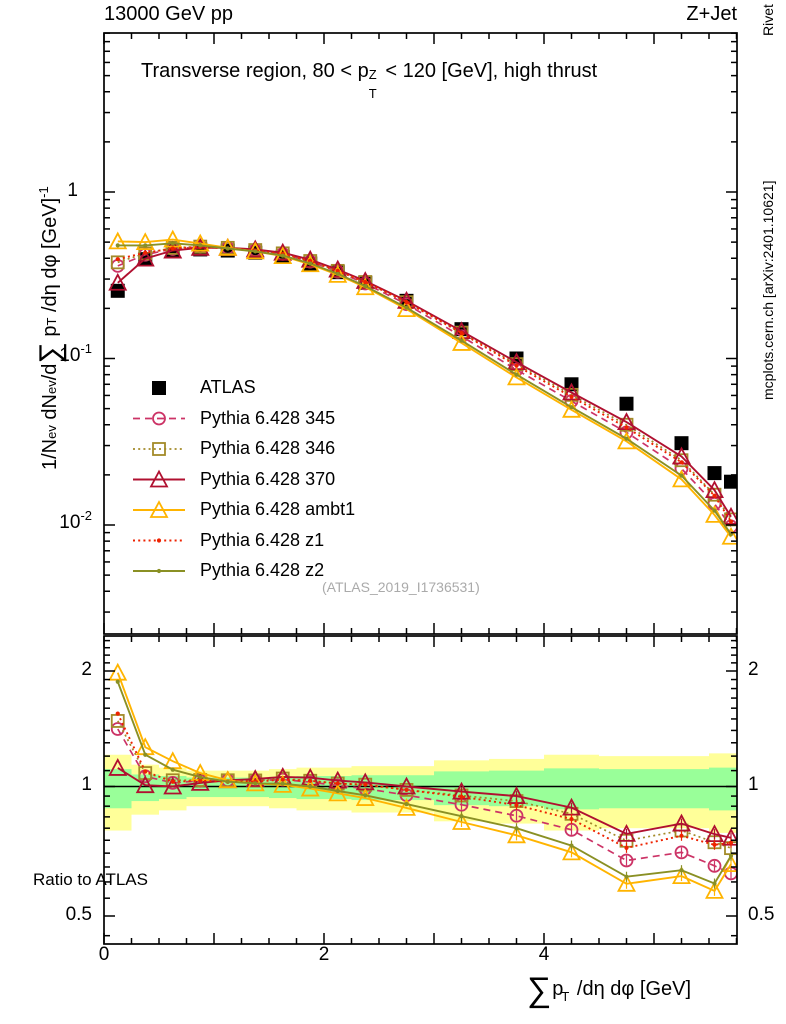 The image size is (786, 1024). I want to click on analysis-watermark: (ATLAS_2019_I1736531), so click(401, 587).